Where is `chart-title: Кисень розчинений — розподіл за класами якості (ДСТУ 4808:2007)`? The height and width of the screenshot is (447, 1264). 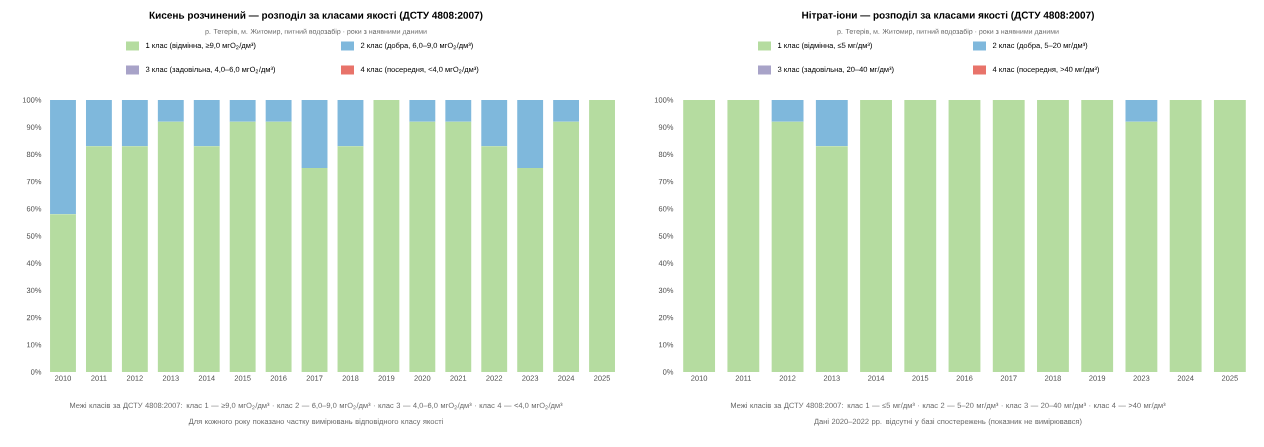 chart-title: Кисень розчинений — розподіл за класами якості (ДСТУ 4808:2007) is located at coordinates (316, 16).